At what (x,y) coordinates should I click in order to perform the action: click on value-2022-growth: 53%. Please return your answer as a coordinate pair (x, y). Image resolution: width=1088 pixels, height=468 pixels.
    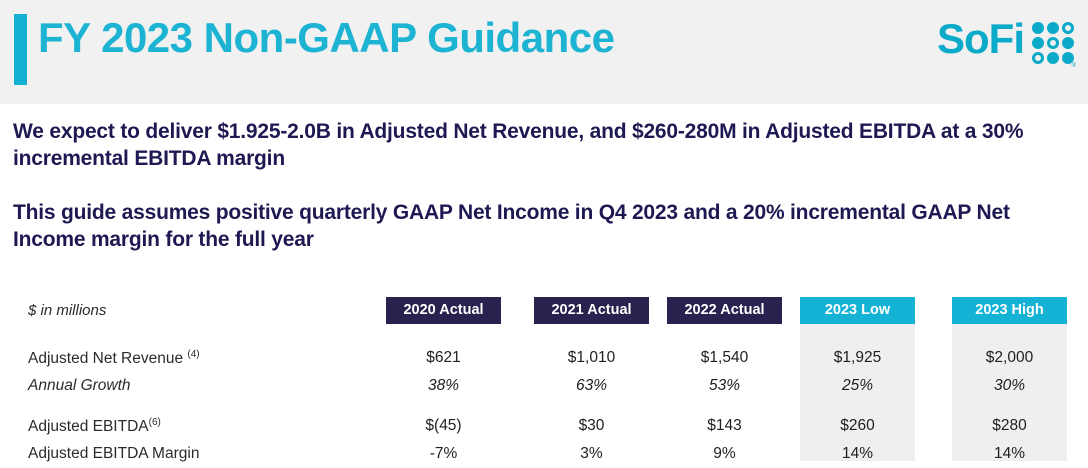
    Looking at the image, I should click on (724, 386).